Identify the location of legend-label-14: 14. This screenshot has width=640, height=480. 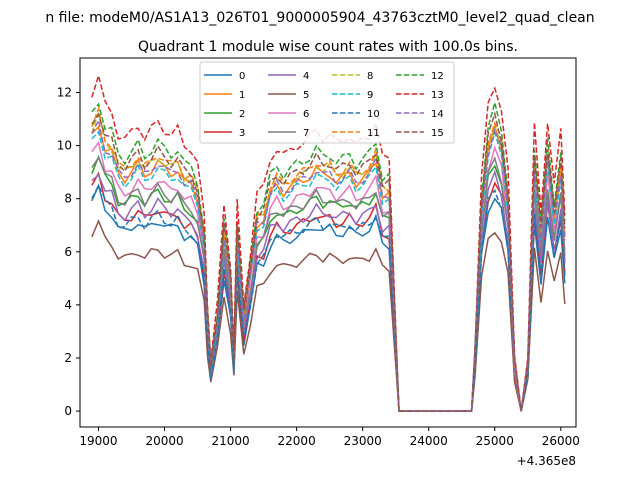
(437, 114).